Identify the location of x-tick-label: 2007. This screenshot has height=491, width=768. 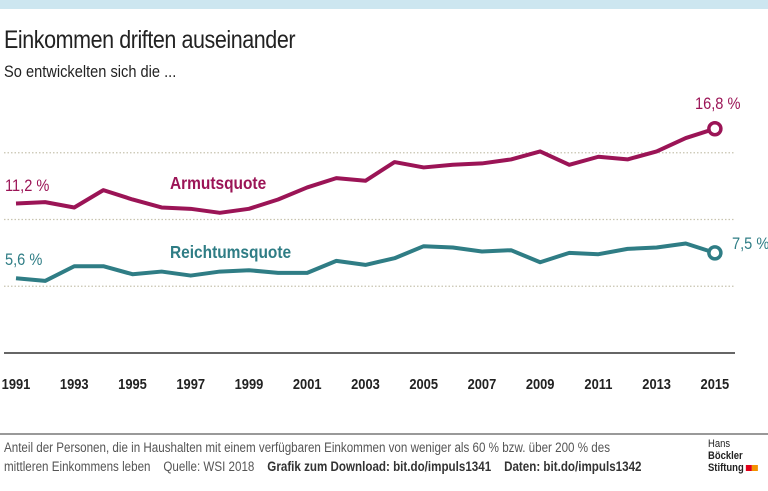
(482, 383).